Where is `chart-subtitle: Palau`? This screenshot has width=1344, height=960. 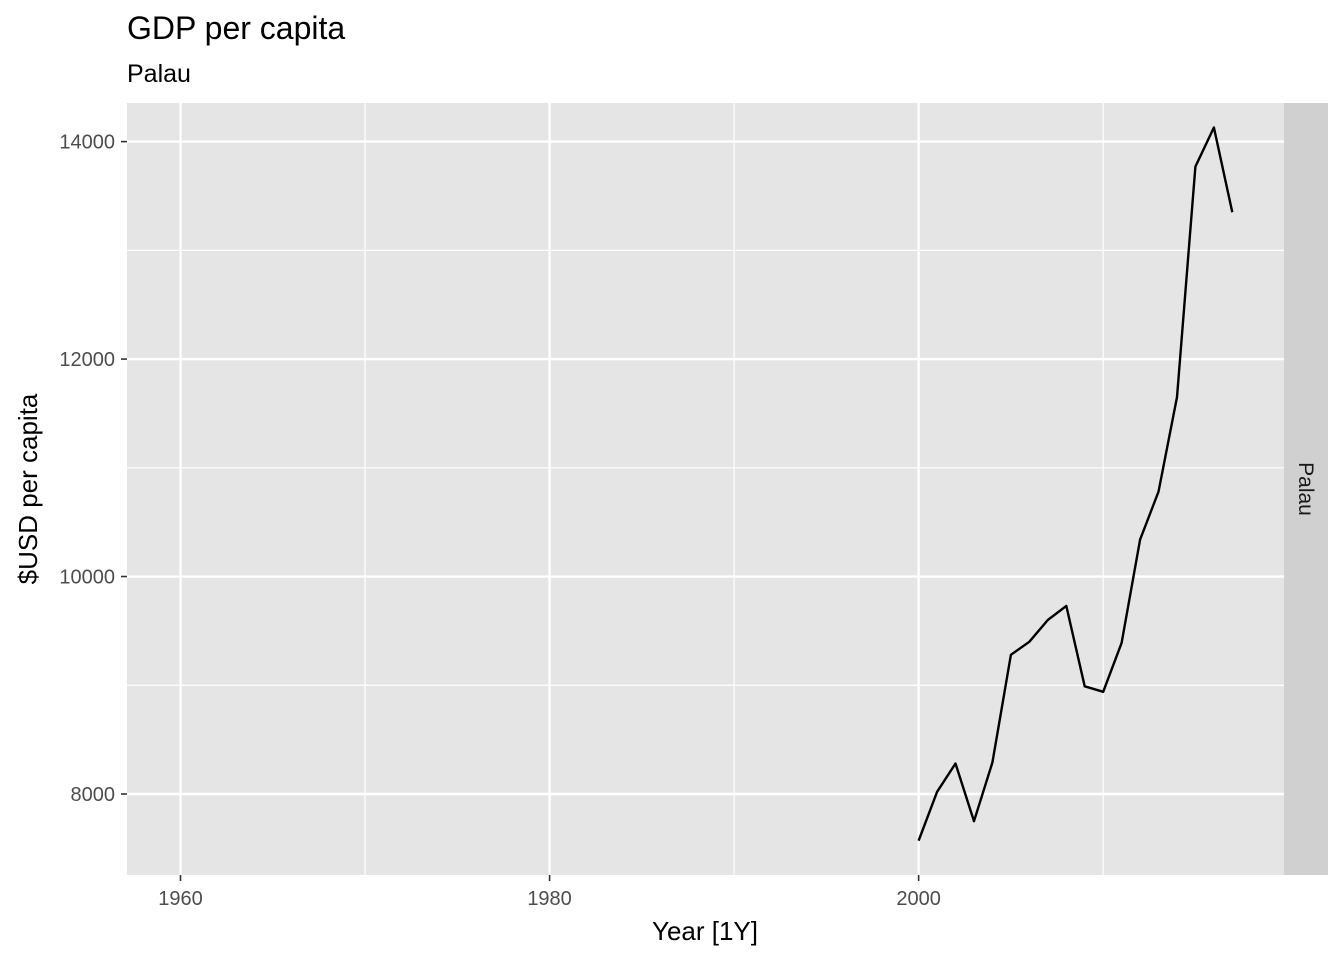
chart-subtitle: Palau is located at coordinates (159, 74).